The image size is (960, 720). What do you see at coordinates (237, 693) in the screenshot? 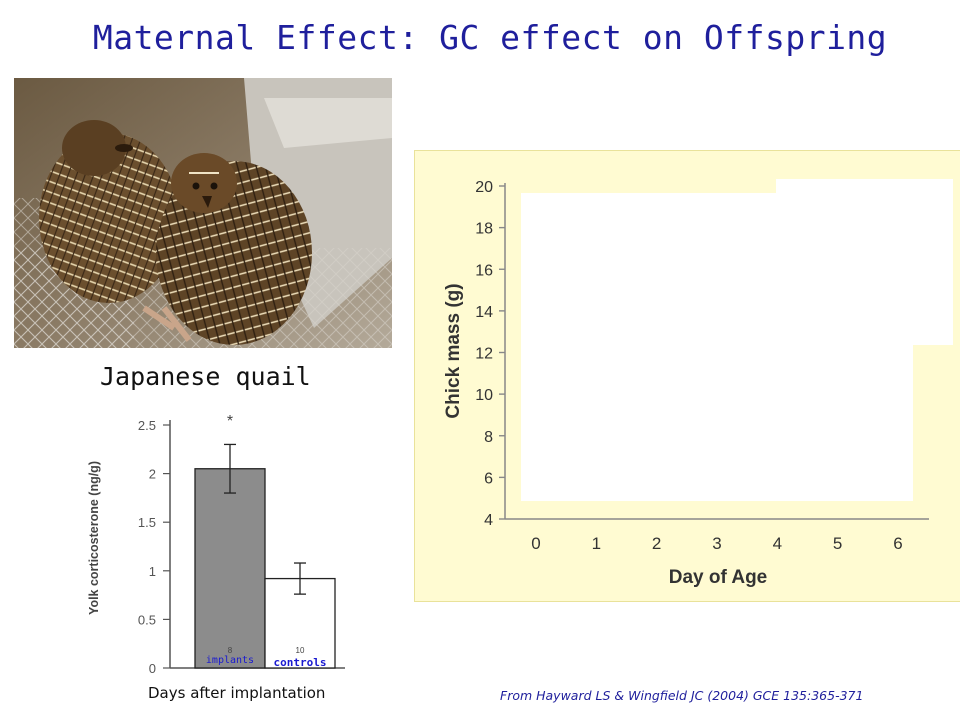
I see `bar-chart-xlabel: Days after implantation` at bounding box center [237, 693].